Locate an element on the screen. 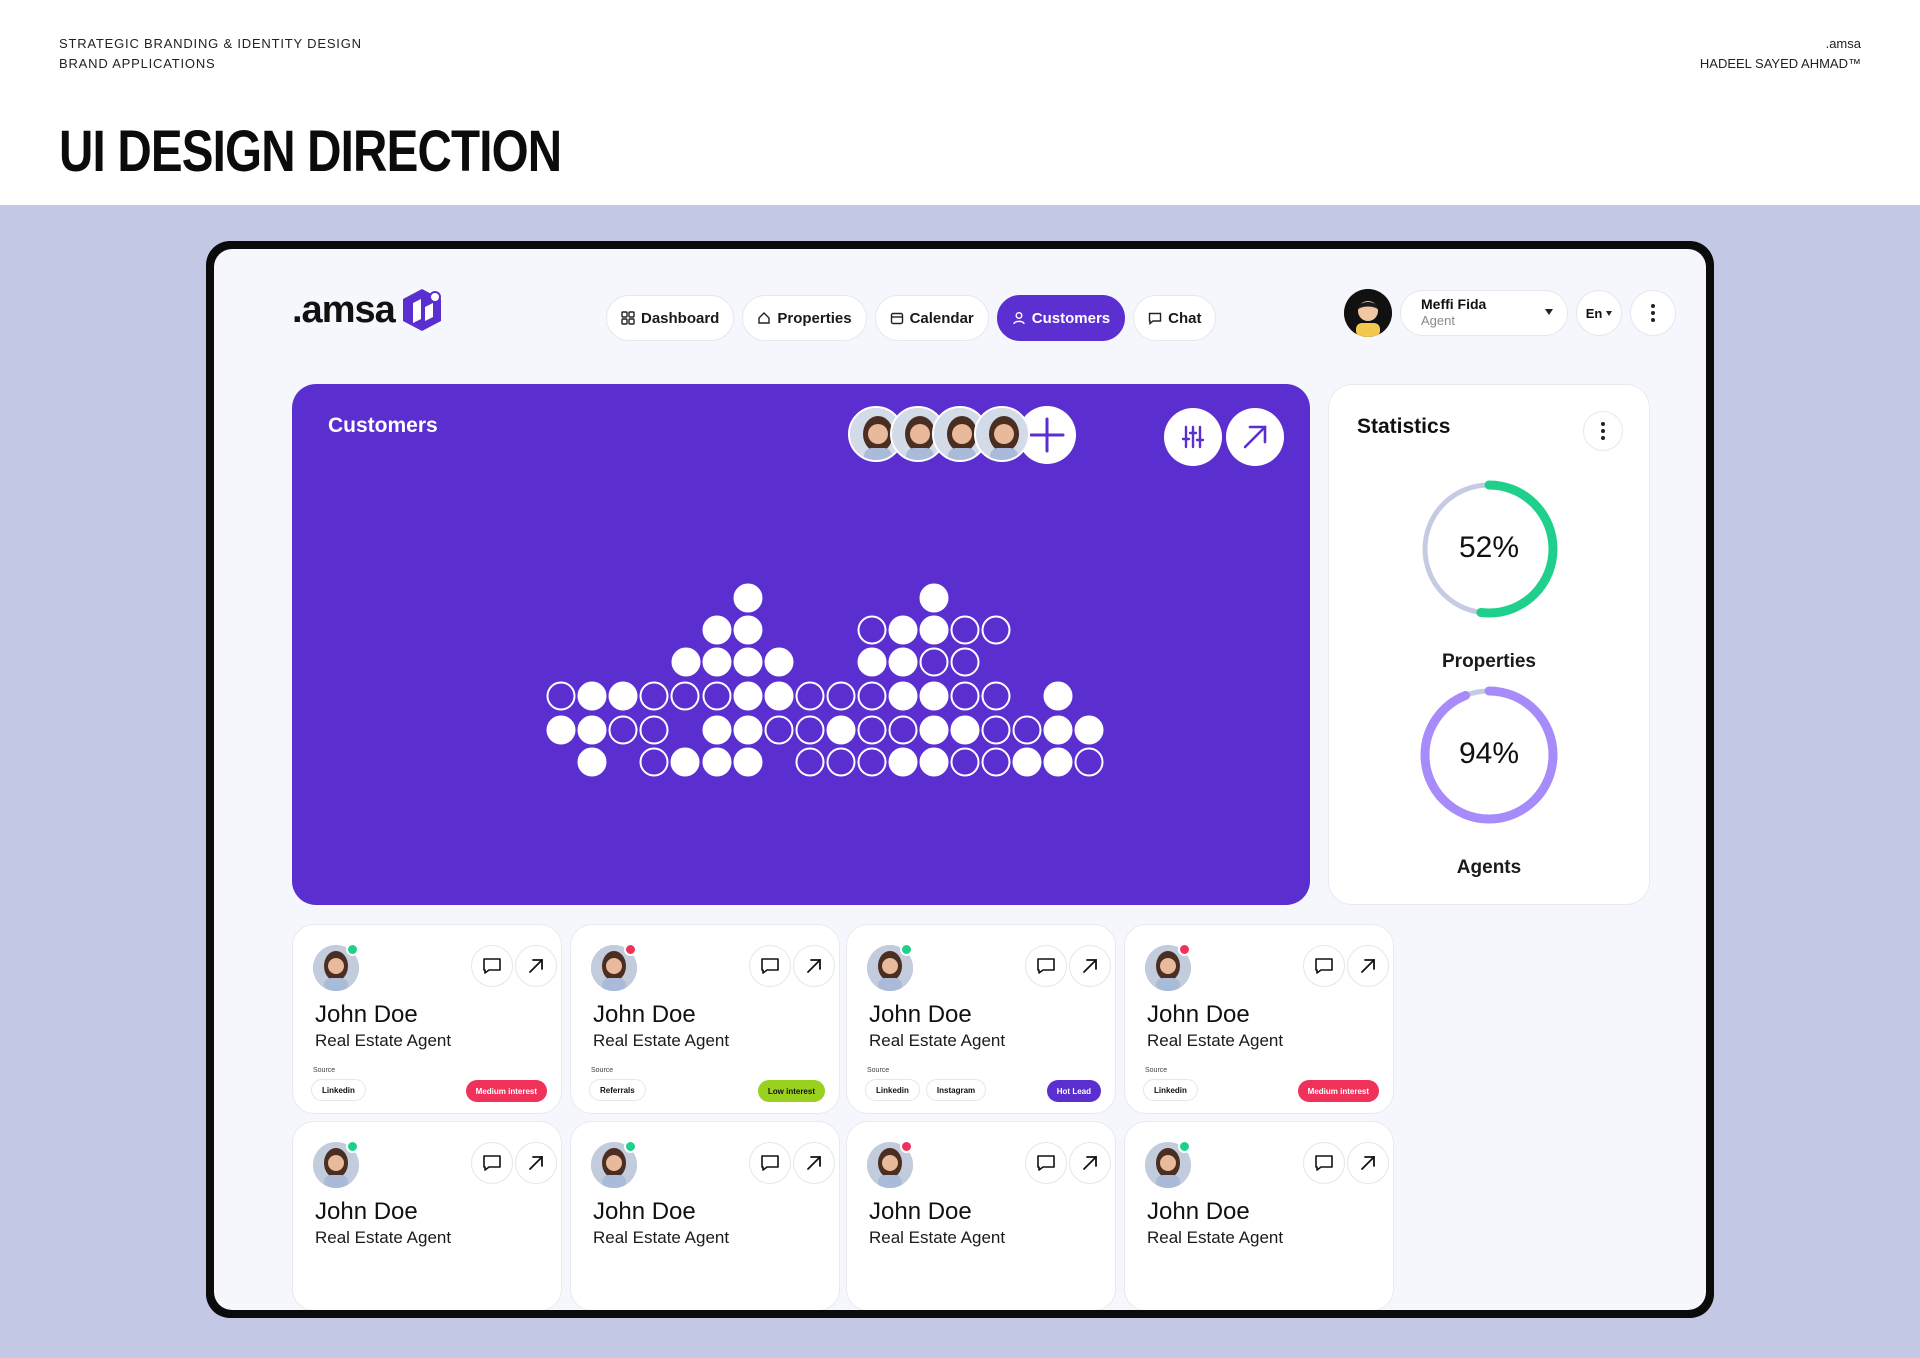 Image resolution: width=1920 pixels, height=1358 pixels. nav-customers: Customers is located at coordinates (1061, 318).